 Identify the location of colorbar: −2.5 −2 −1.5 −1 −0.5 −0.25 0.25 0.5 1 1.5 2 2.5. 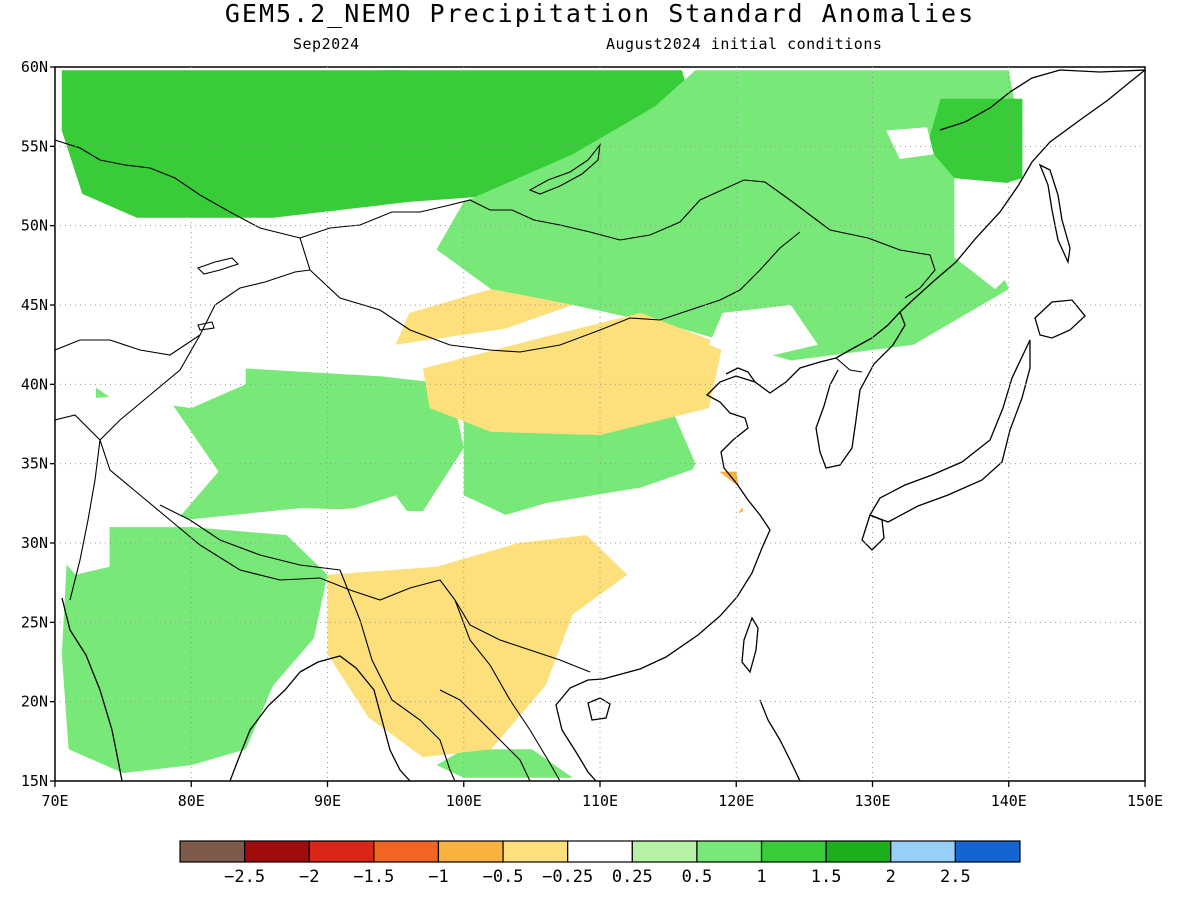
(600, 863).